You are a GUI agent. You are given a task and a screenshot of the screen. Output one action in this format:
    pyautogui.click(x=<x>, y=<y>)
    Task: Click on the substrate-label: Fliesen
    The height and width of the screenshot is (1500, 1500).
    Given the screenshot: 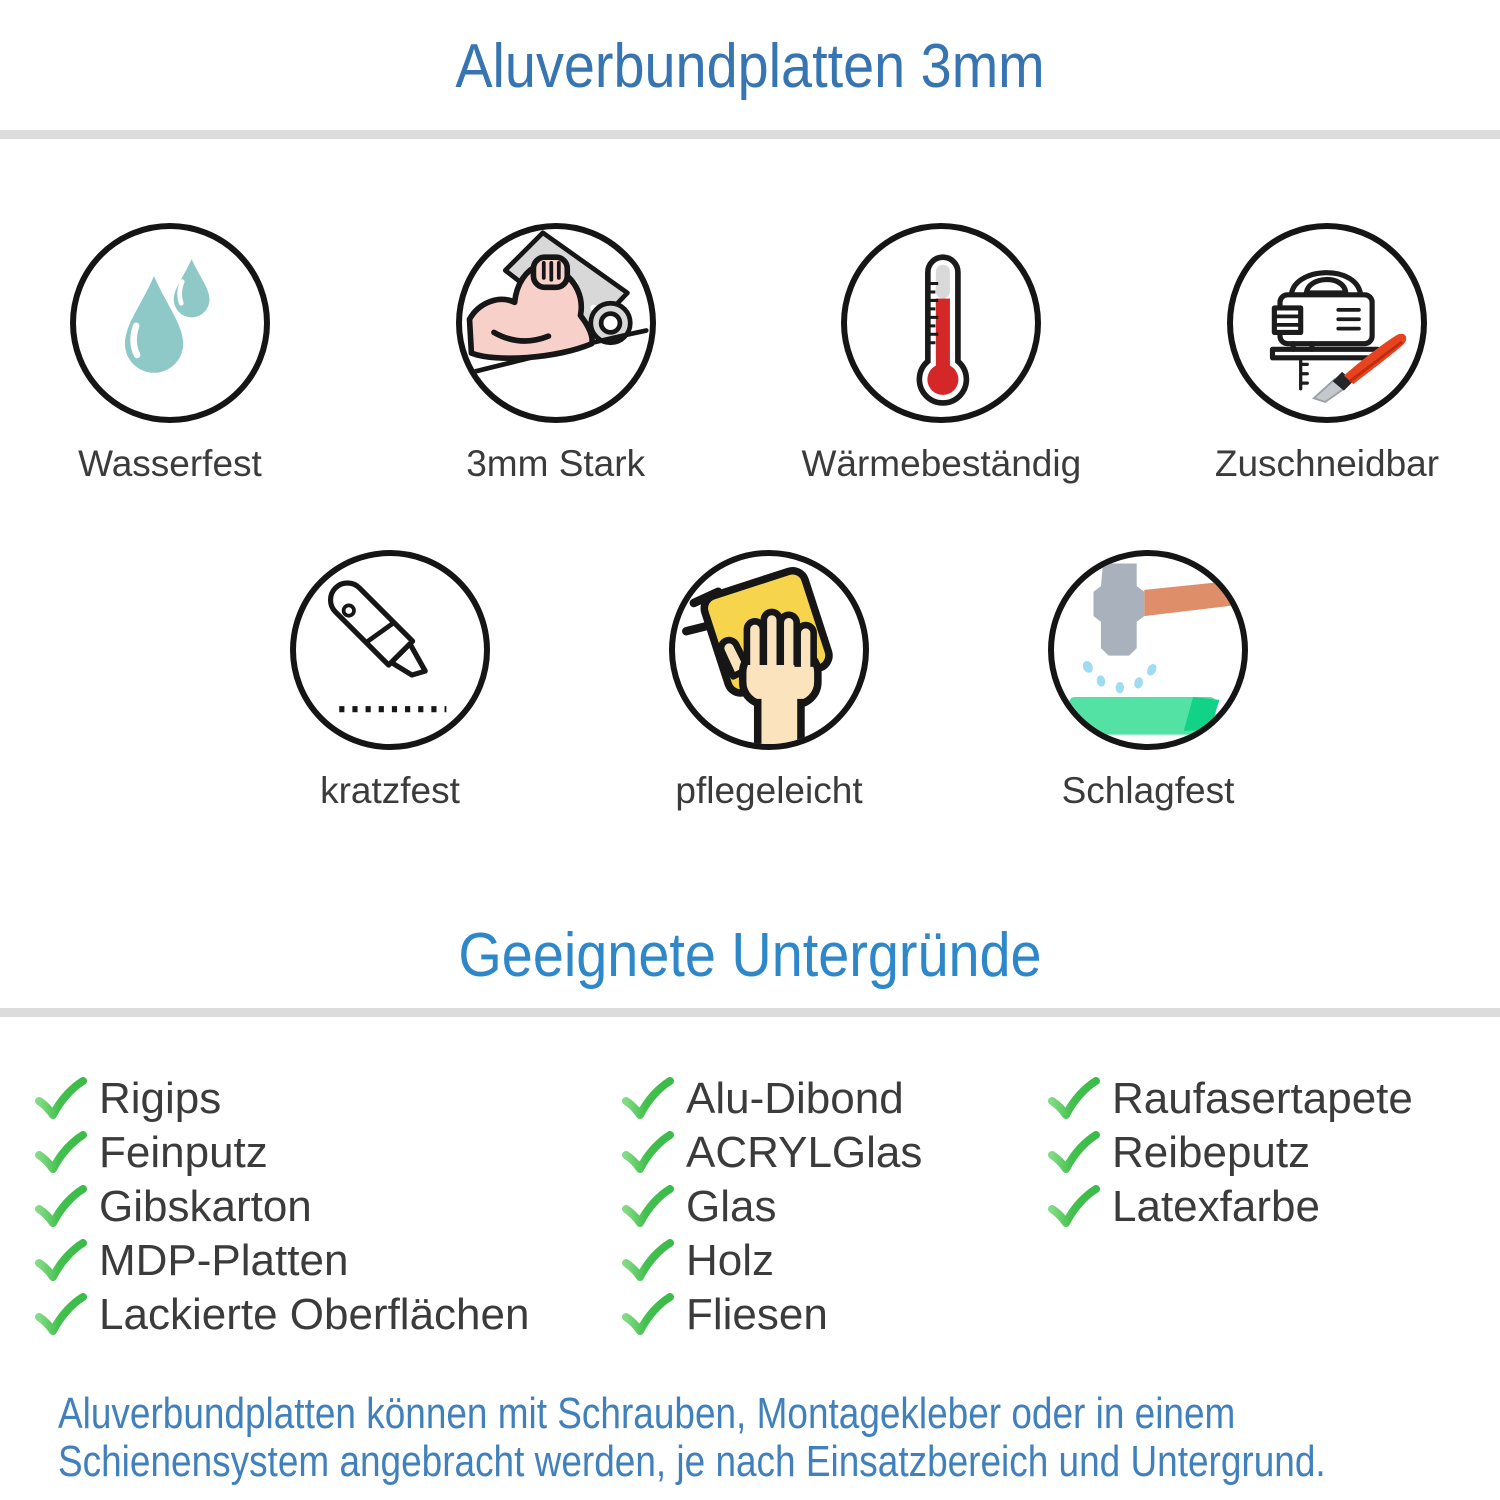 What is the action you would take?
    pyautogui.click(x=757, y=1314)
    